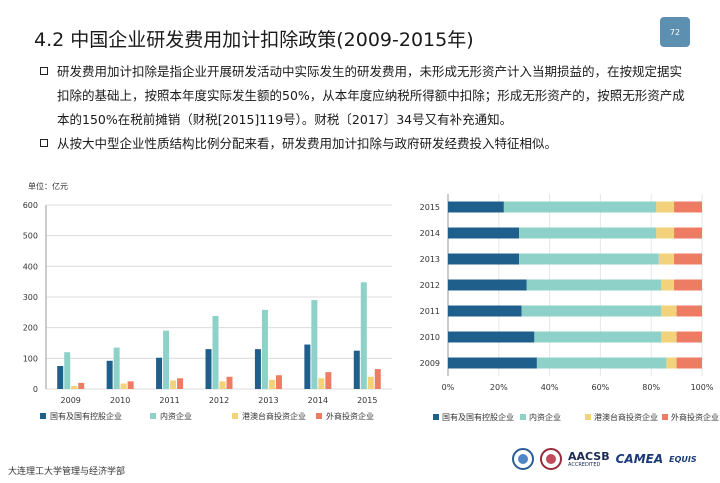 The image size is (720, 483). Describe the element at coordinates (30, 205) in the screenshot. I see `y-tick-label: 600` at that location.